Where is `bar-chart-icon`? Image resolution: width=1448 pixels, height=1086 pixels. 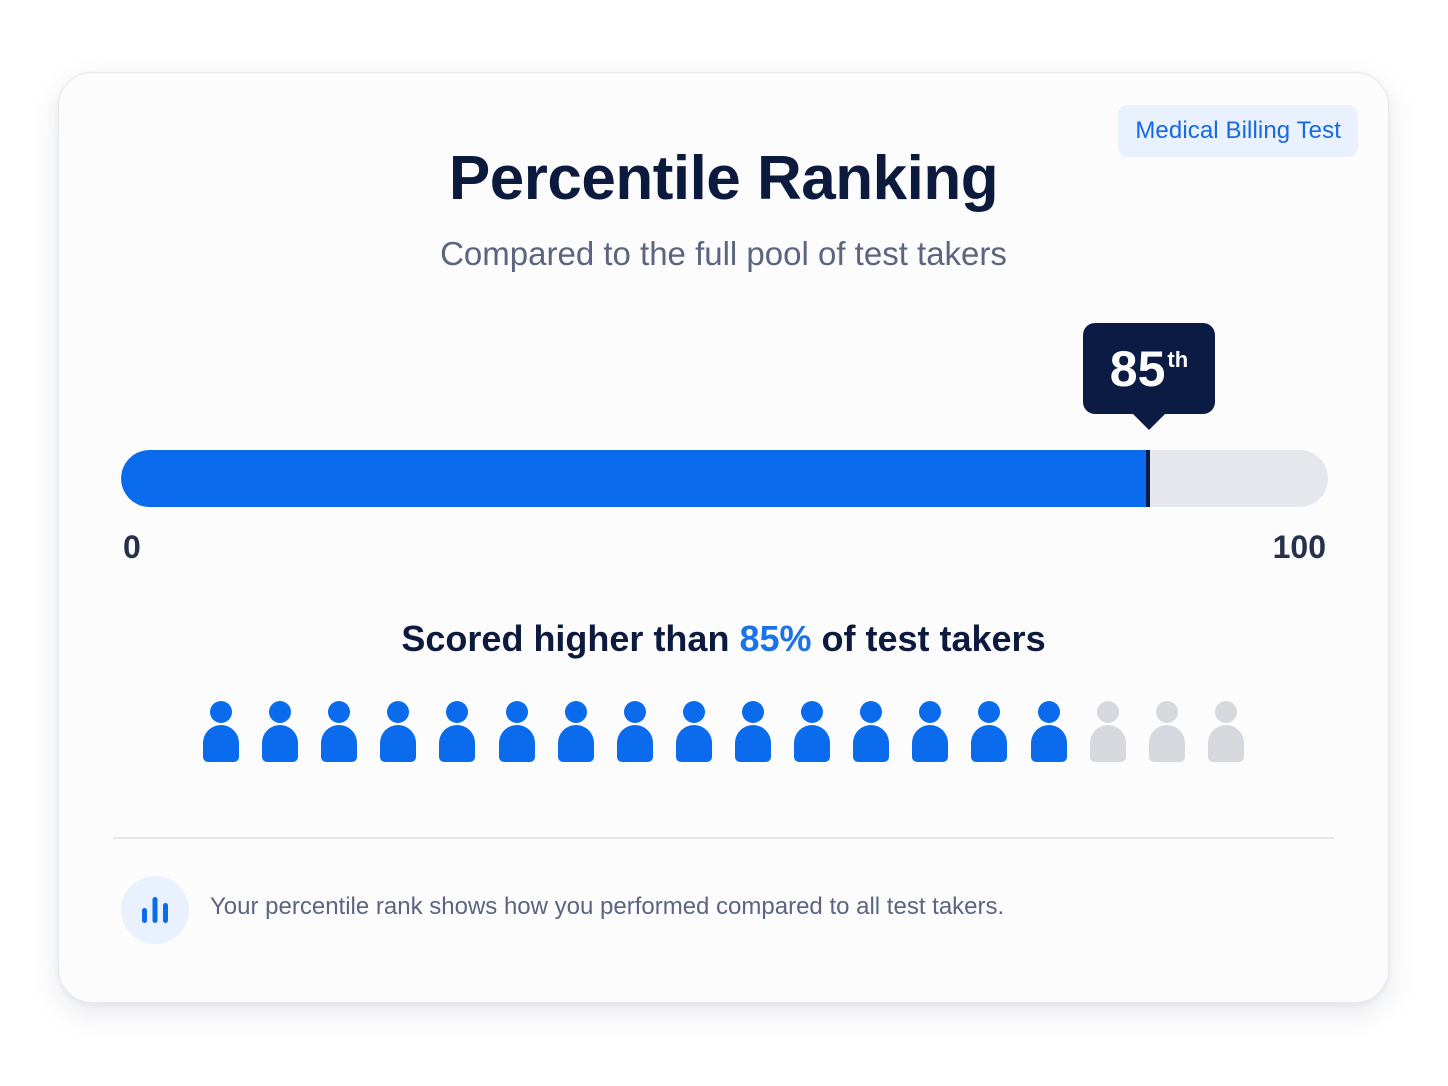 bar-chart-icon is located at coordinates (155, 910).